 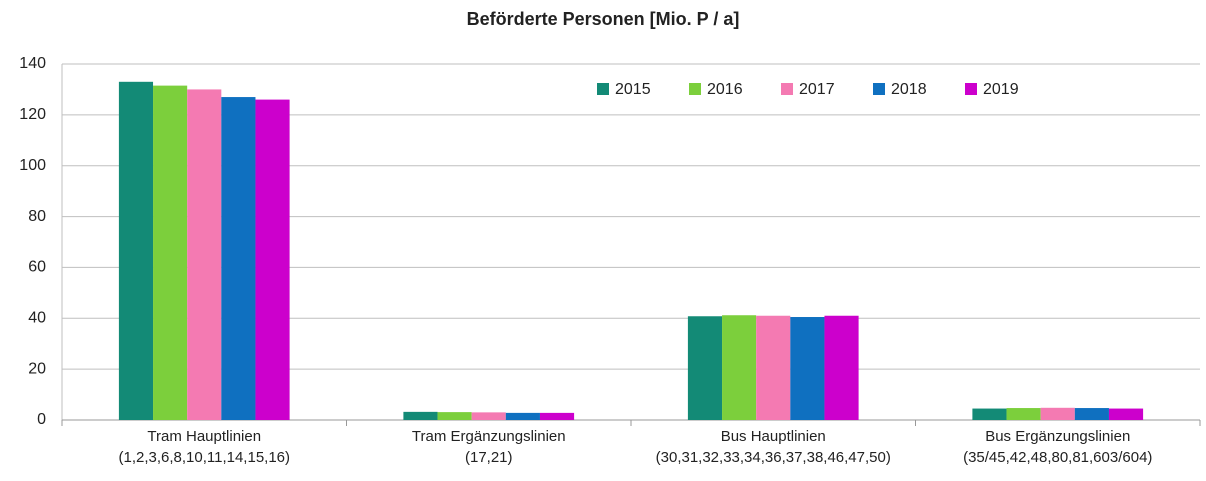 I want to click on y-tick-label: 80, so click(x=37, y=216).